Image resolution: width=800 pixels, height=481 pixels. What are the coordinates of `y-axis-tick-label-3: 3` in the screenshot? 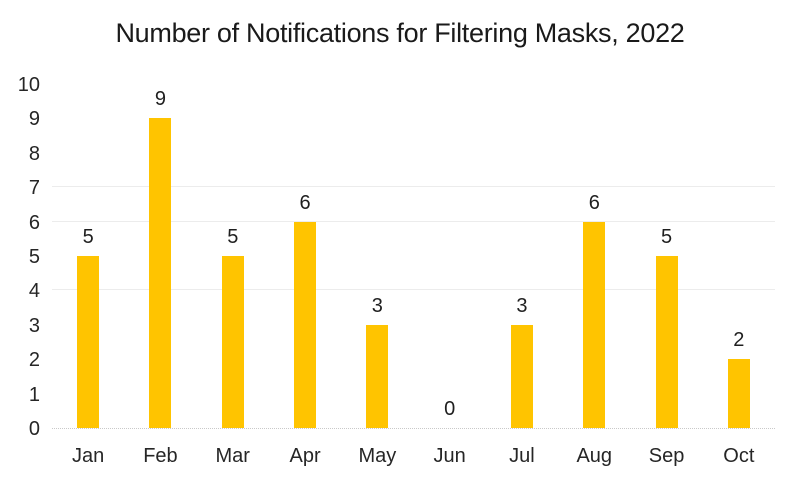 It's located at (34, 325).